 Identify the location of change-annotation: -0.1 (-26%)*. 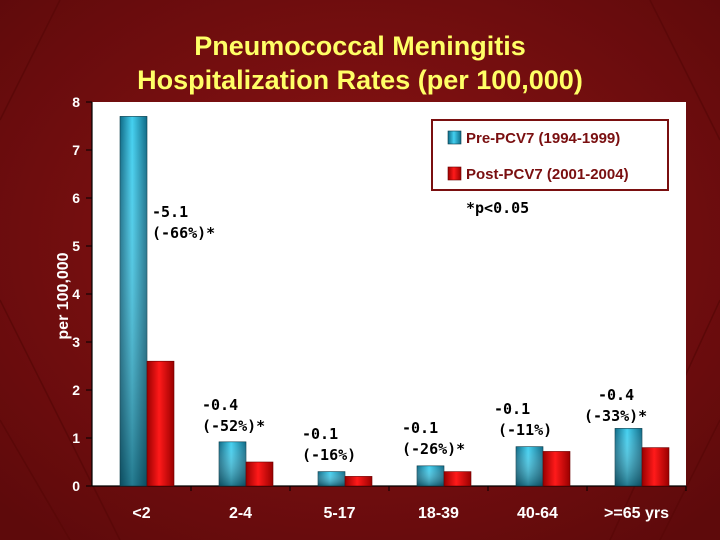
(433, 438).